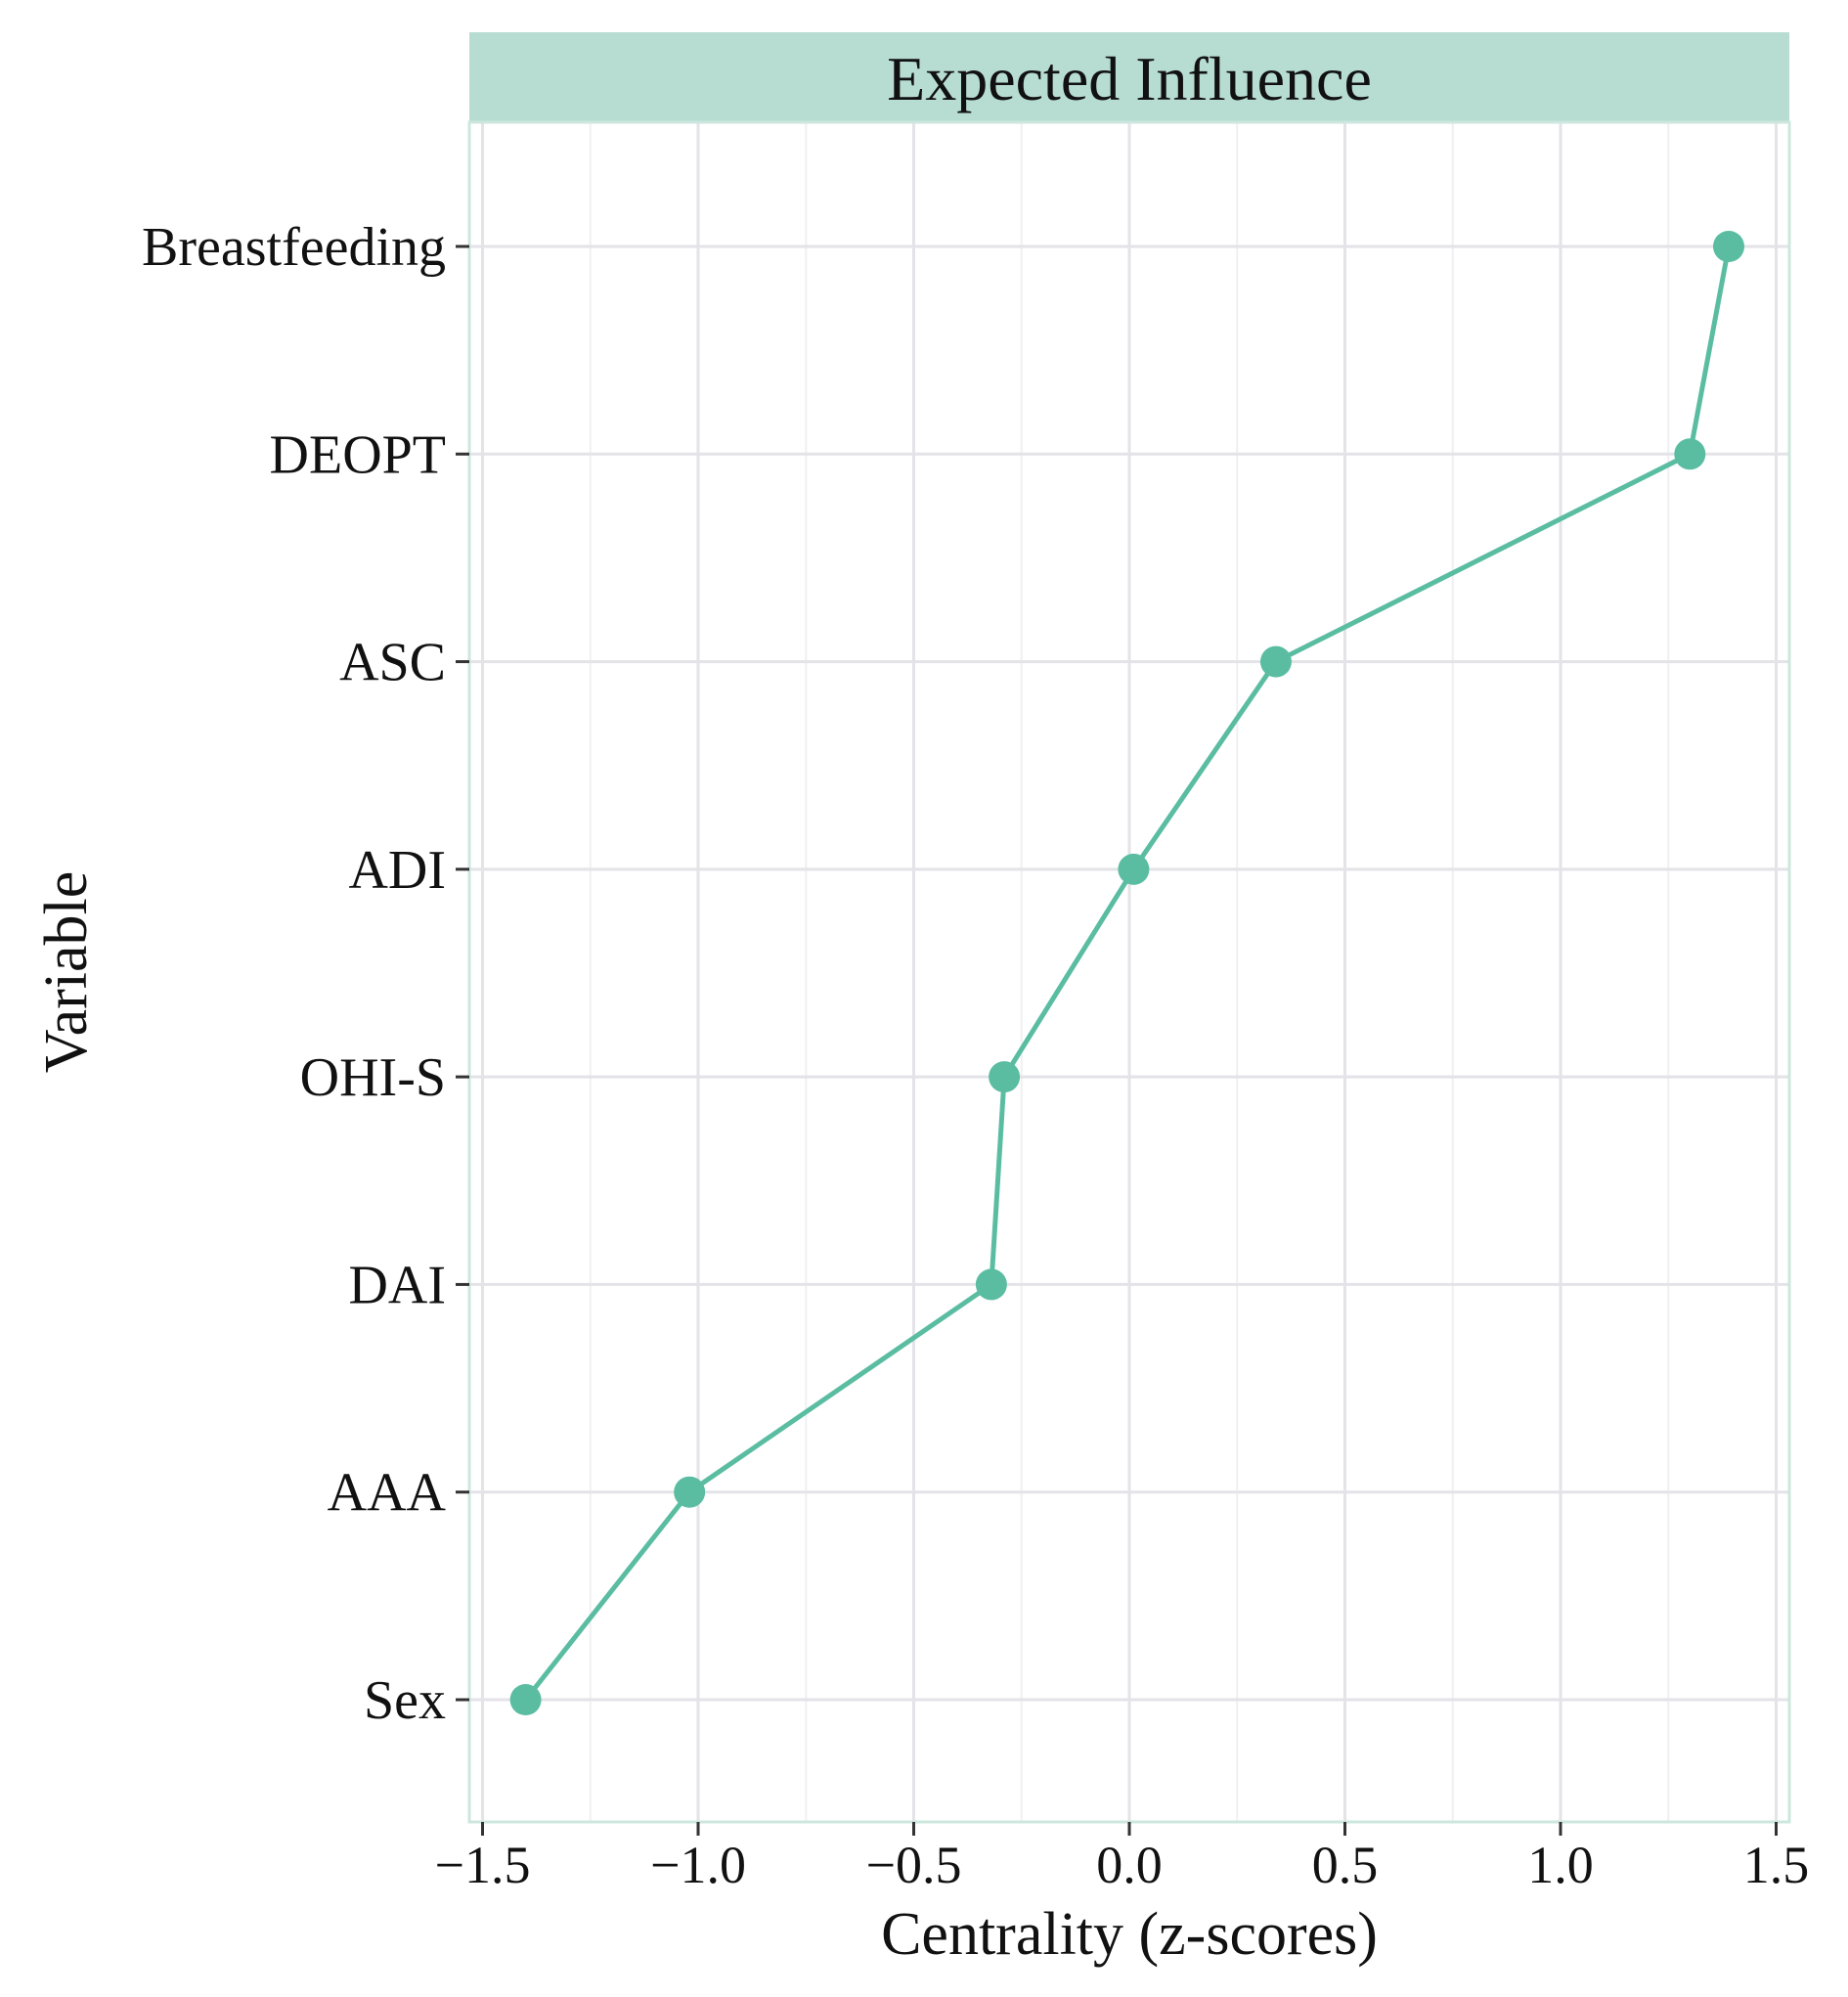  Describe the element at coordinates (387, 1493) in the screenshot. I see `y-tick-label-AAA: AAA` at that location.